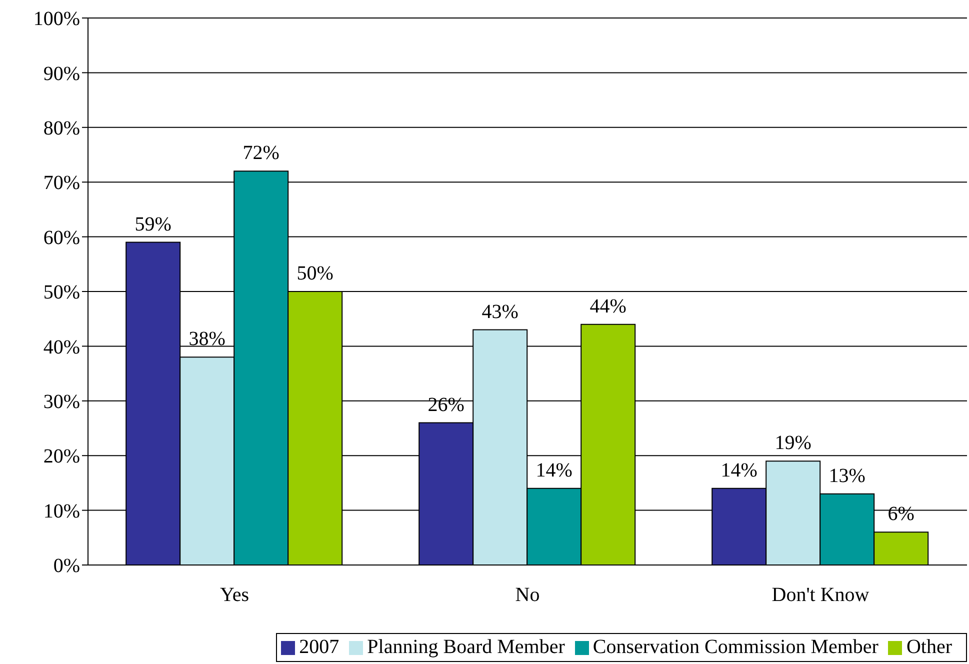 This screenshot has width=969, height=664. What do you see at coordinates (261, 153) in the screenshot?
I see `data-label: 72%` at bounding box center [261, 153].